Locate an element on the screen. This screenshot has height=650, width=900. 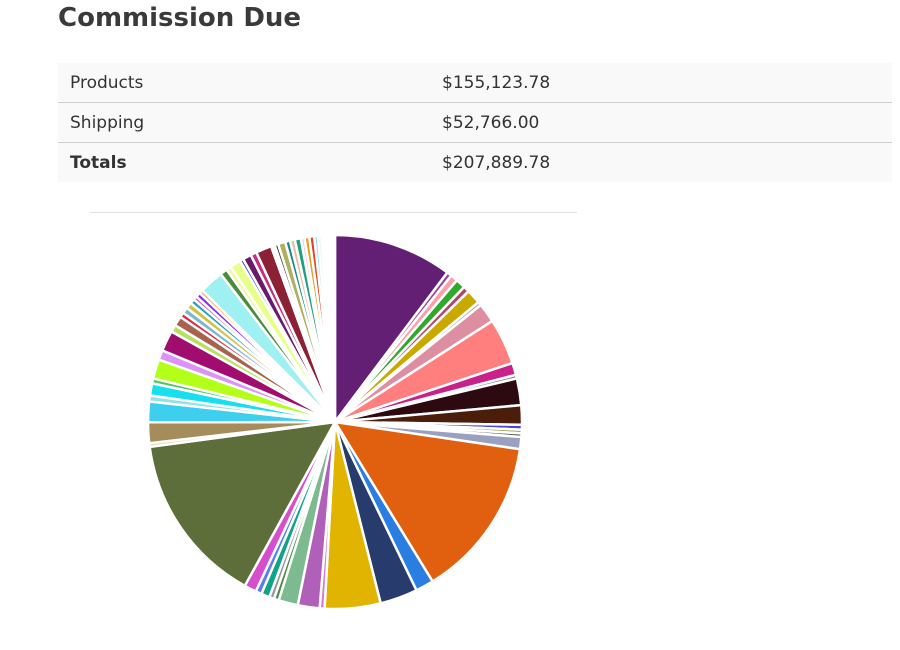
row-label-products: Products is located at coordinates (244, 83).